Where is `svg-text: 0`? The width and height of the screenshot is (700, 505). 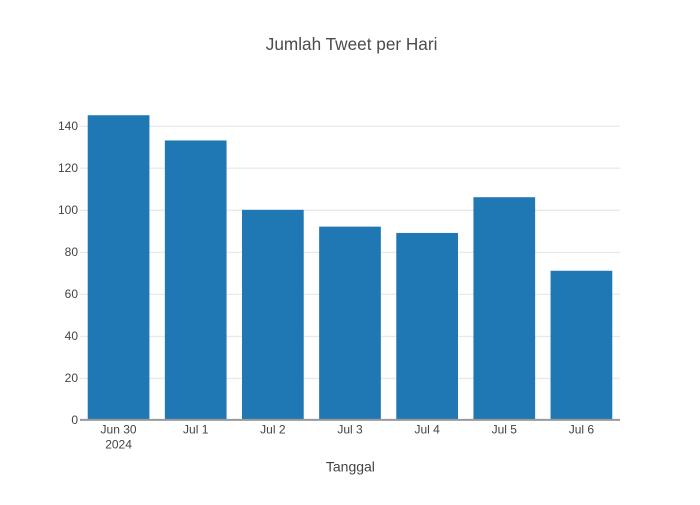
svg-text: 0 is located at coordinates (74, 420).